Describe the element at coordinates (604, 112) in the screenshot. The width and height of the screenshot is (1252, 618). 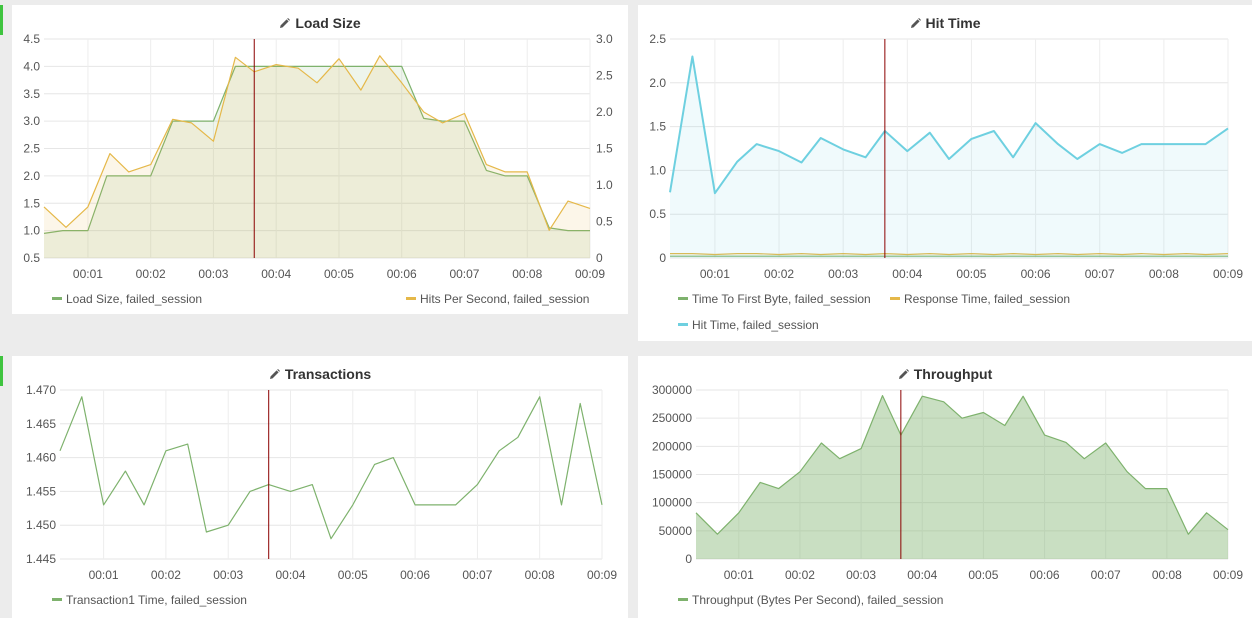
I see `y2-tick-label: 2.0` at that location.